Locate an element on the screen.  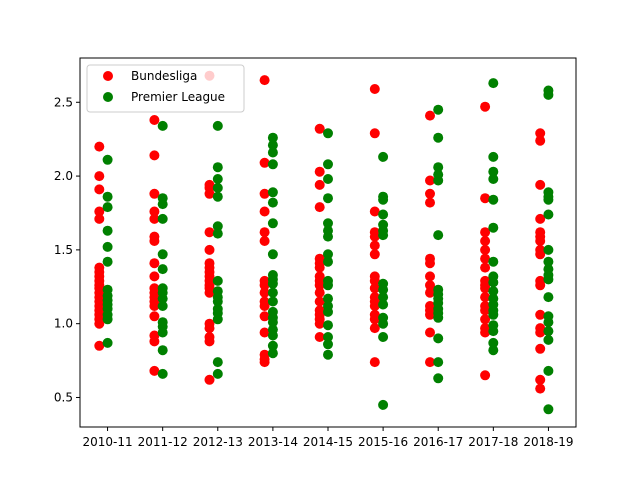
y-tick-label-1.5: 1.5 is located at coordinates (63, 250).